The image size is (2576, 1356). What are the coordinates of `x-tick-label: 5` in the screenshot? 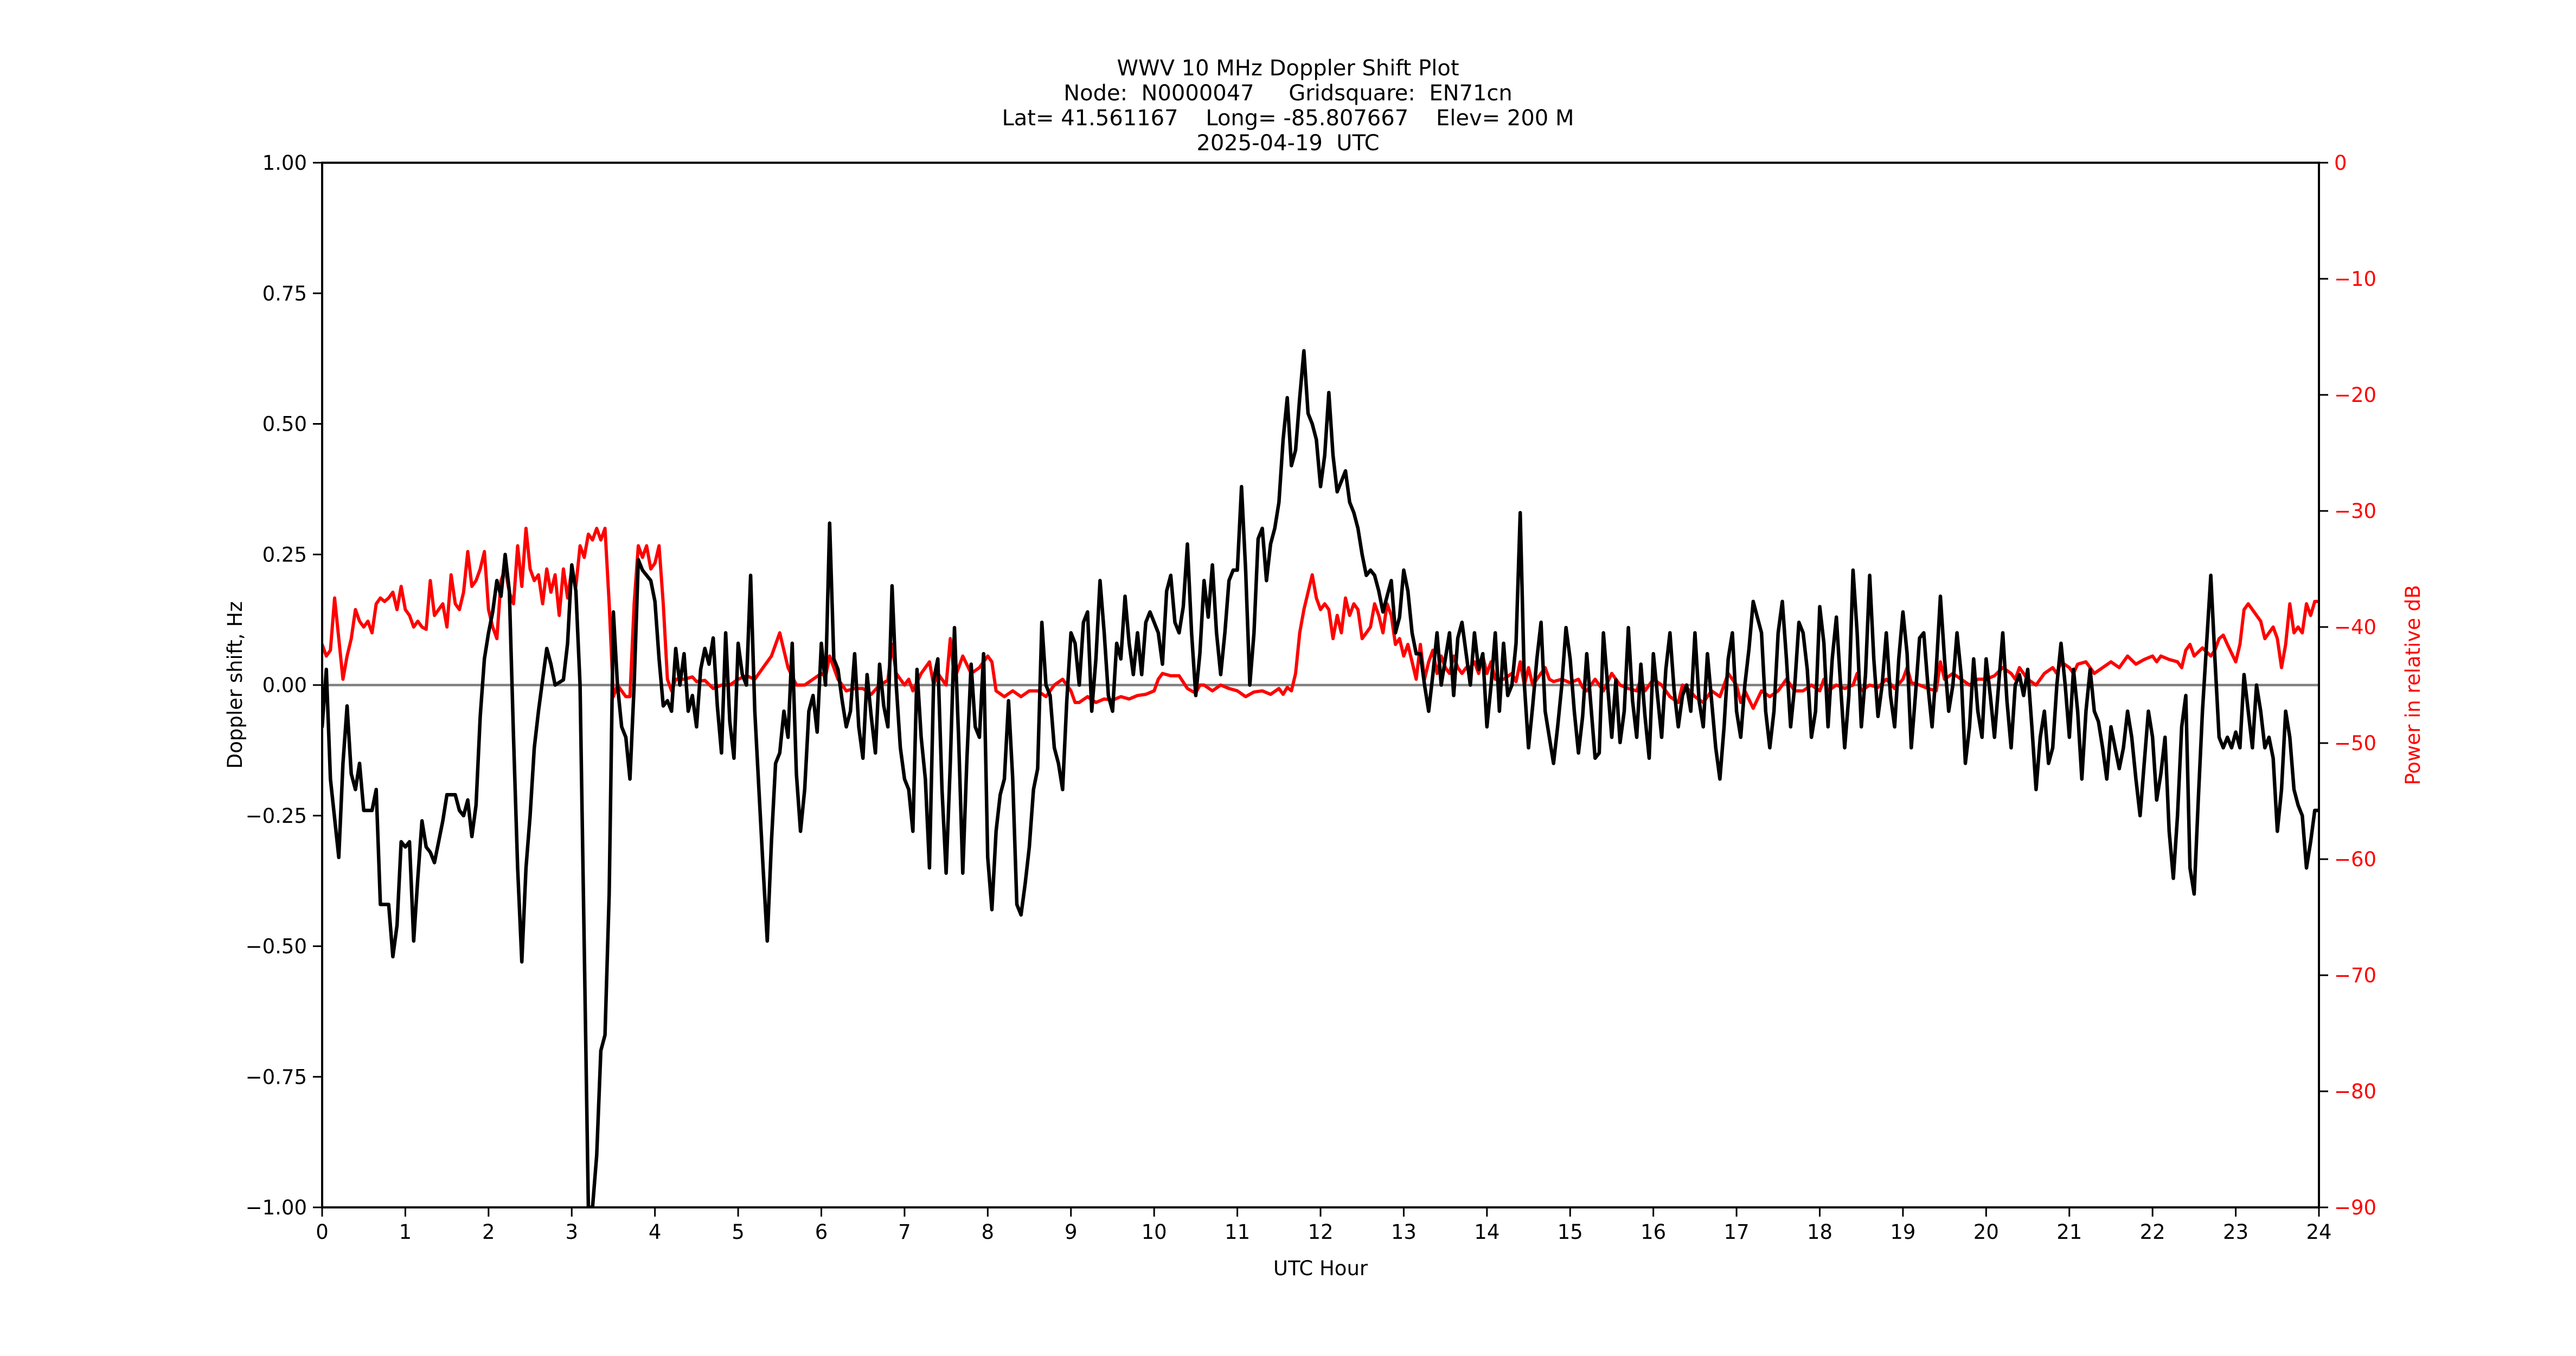 It's located at (738, 1232).